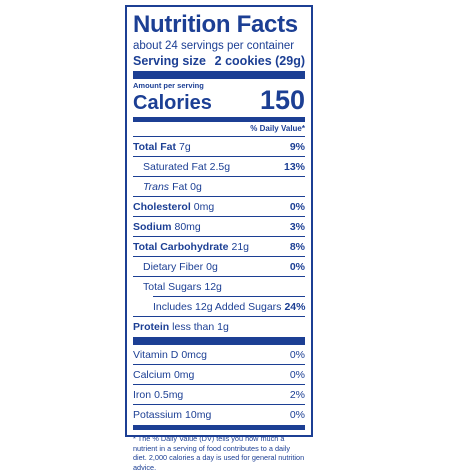  Describe the element at coordinates (158, 415) in the screenshot. I see `vitamin-name: Potassium` at that location.